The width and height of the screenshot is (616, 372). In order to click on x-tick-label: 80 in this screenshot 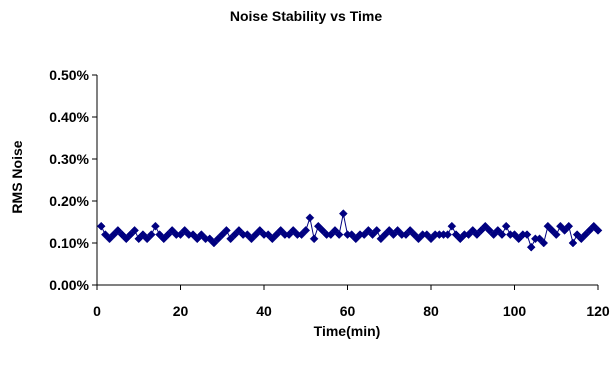, I will do `click(431, 311)`.